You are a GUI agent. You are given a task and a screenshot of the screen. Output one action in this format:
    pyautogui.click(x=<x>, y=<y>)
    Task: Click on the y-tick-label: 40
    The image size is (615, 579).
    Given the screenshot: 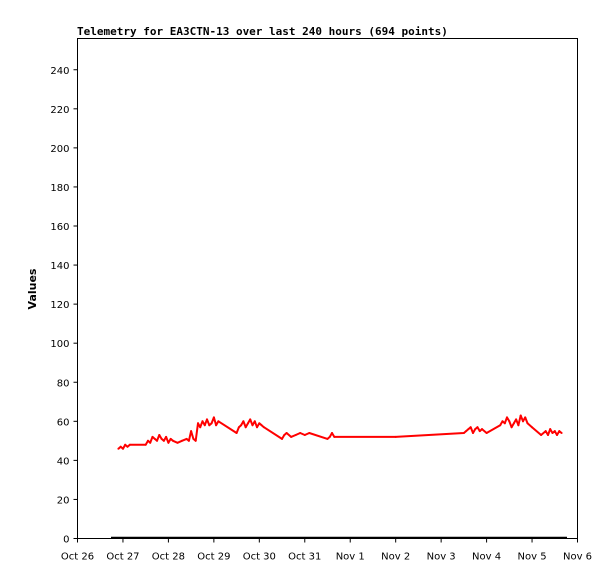 What is the action you would take?
    pyautogui.click(x=63, y=461)
    